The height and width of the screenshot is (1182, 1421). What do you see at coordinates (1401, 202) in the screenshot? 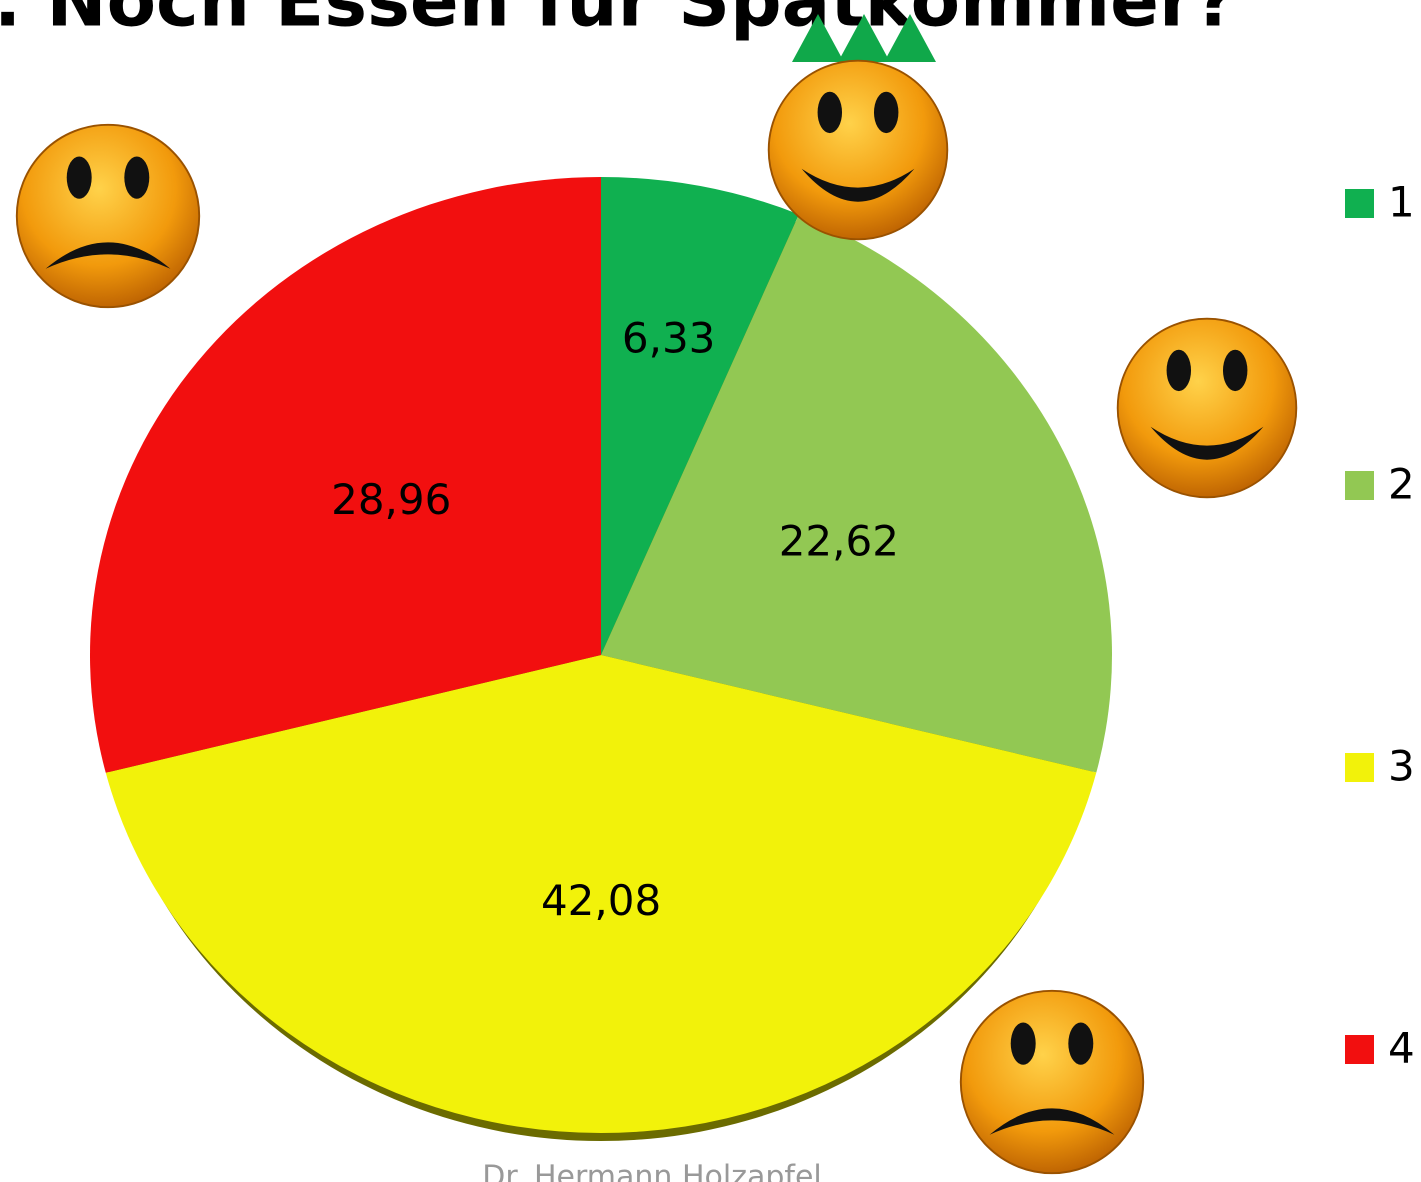
I see `legend-label: 1` at bounding box center [1401, 202].